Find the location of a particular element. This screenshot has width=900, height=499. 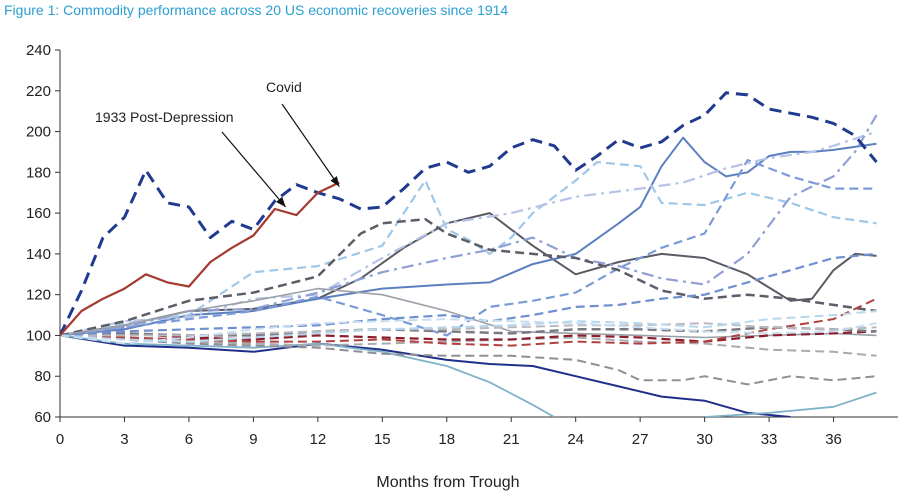

x-tick-label: 36 is located at coordinates (833, 439).